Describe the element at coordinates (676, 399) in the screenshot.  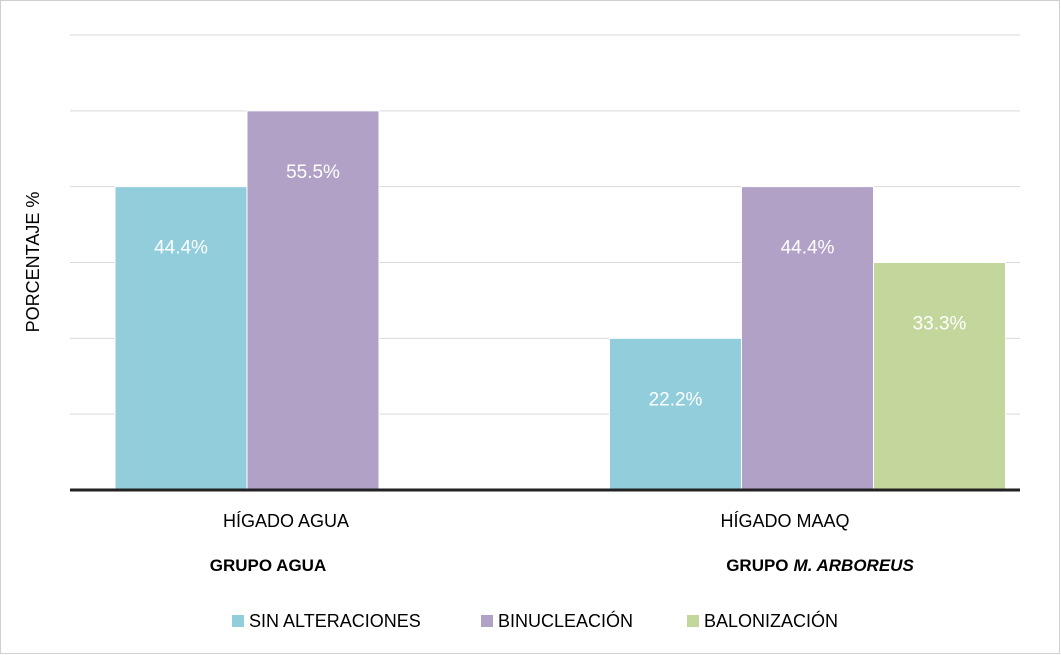
I see `value-label: 22.2%` at that location.